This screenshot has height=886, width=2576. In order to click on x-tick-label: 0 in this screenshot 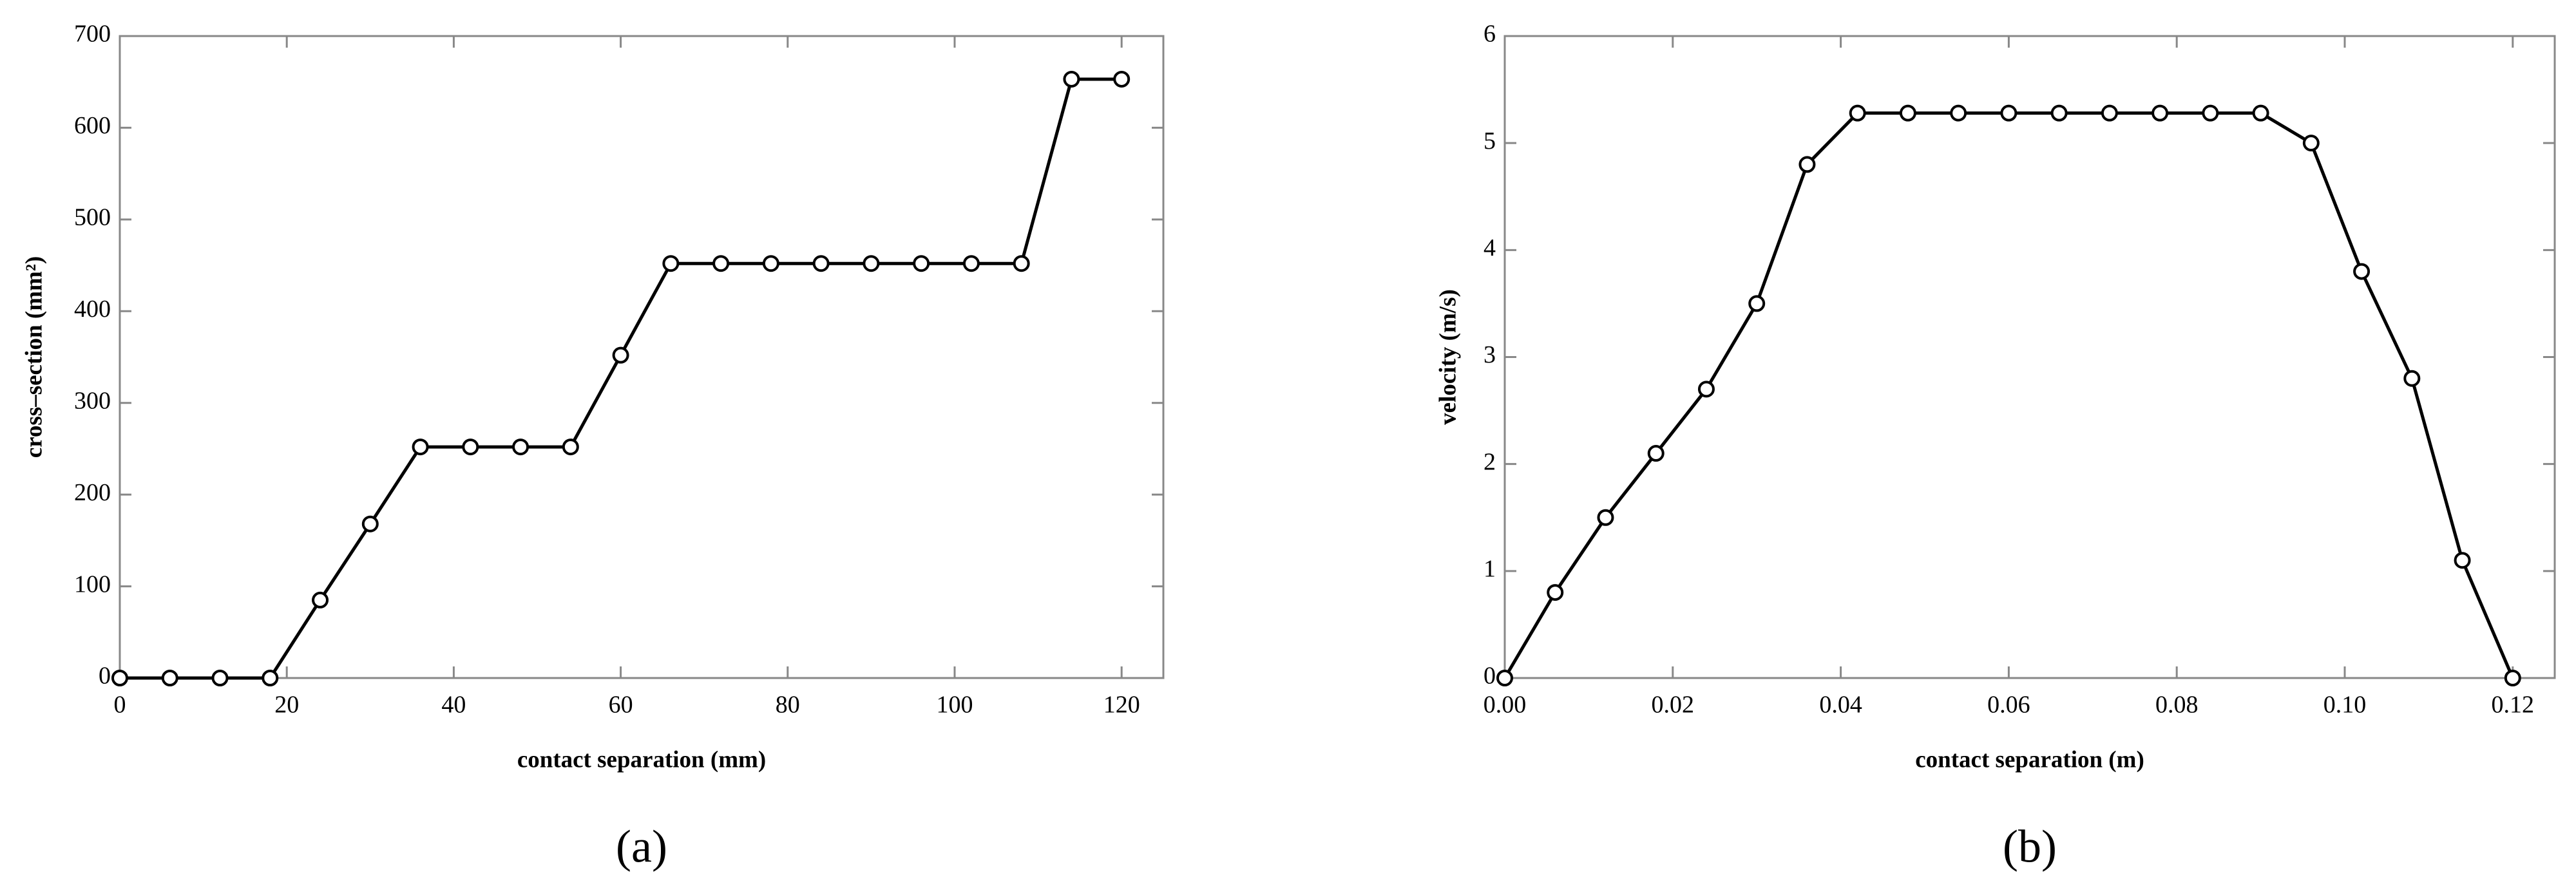, I will do `click(120, 705)`.